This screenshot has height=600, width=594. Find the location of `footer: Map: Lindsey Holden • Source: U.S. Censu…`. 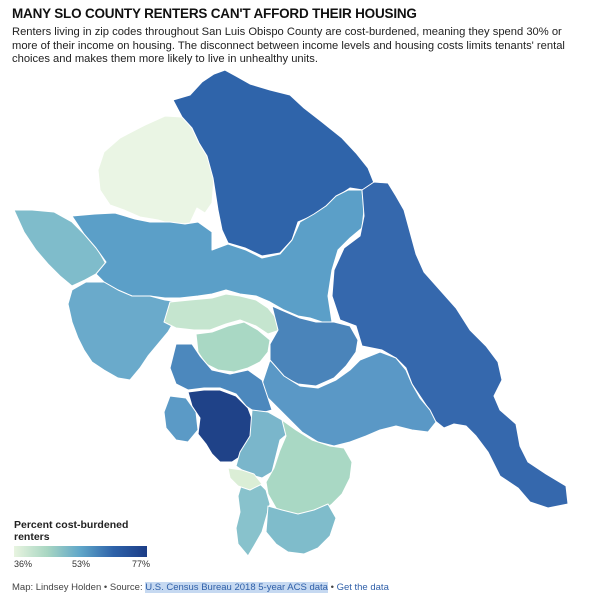

footer: Map: Lindsey Holden • Source: U.S. Censu… is located at coordinates (200, 587).